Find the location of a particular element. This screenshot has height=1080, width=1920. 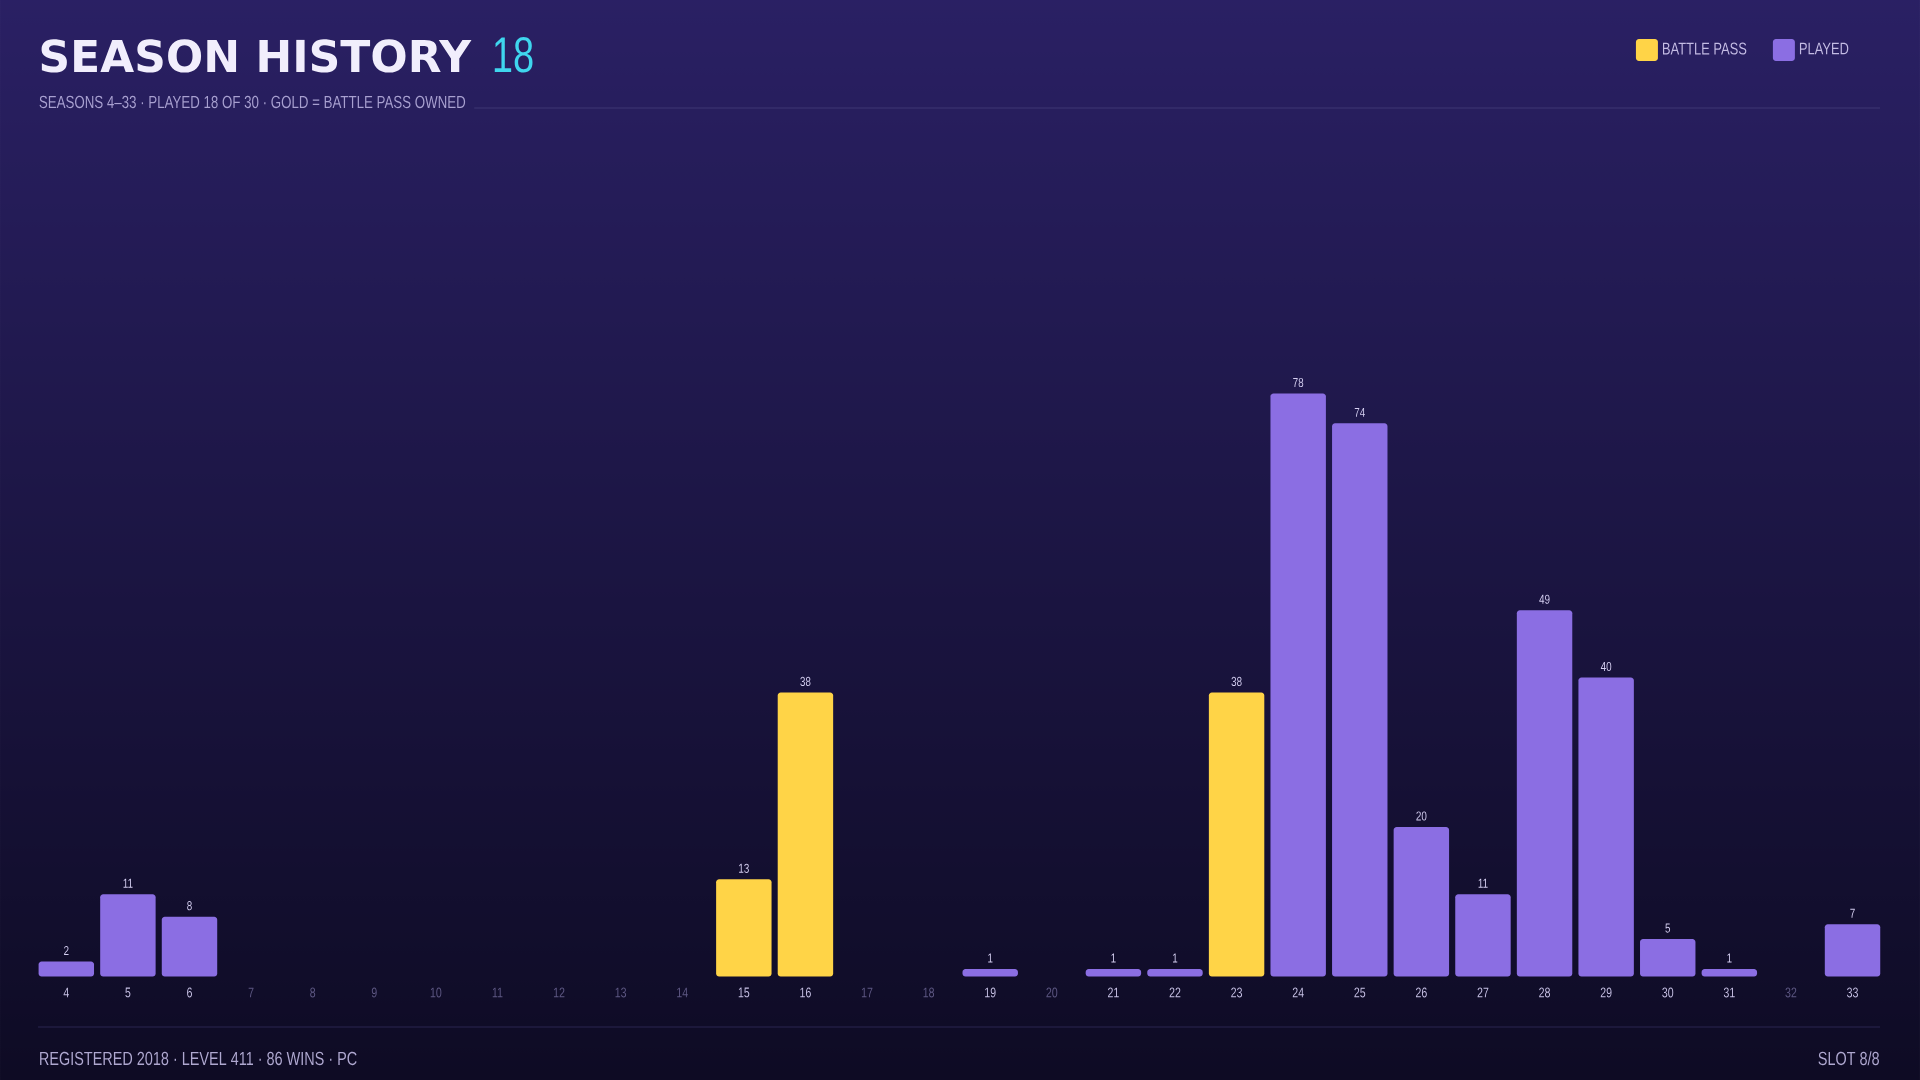

x-tick-label: 12 is located at coordinates (559, 992).